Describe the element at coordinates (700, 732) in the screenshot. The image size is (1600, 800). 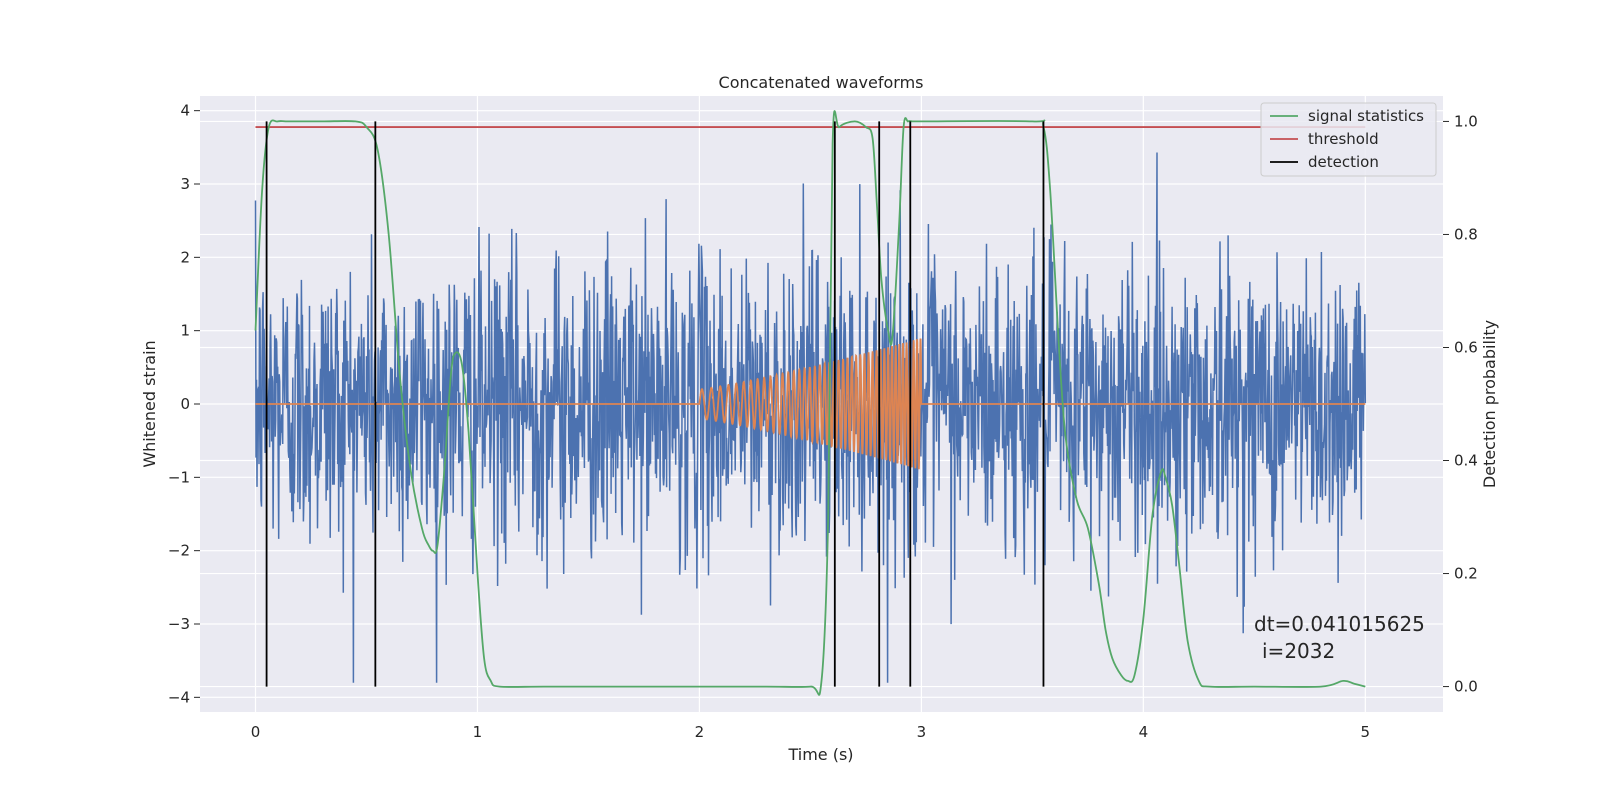
I see `x-tick-label: 2` at that location.